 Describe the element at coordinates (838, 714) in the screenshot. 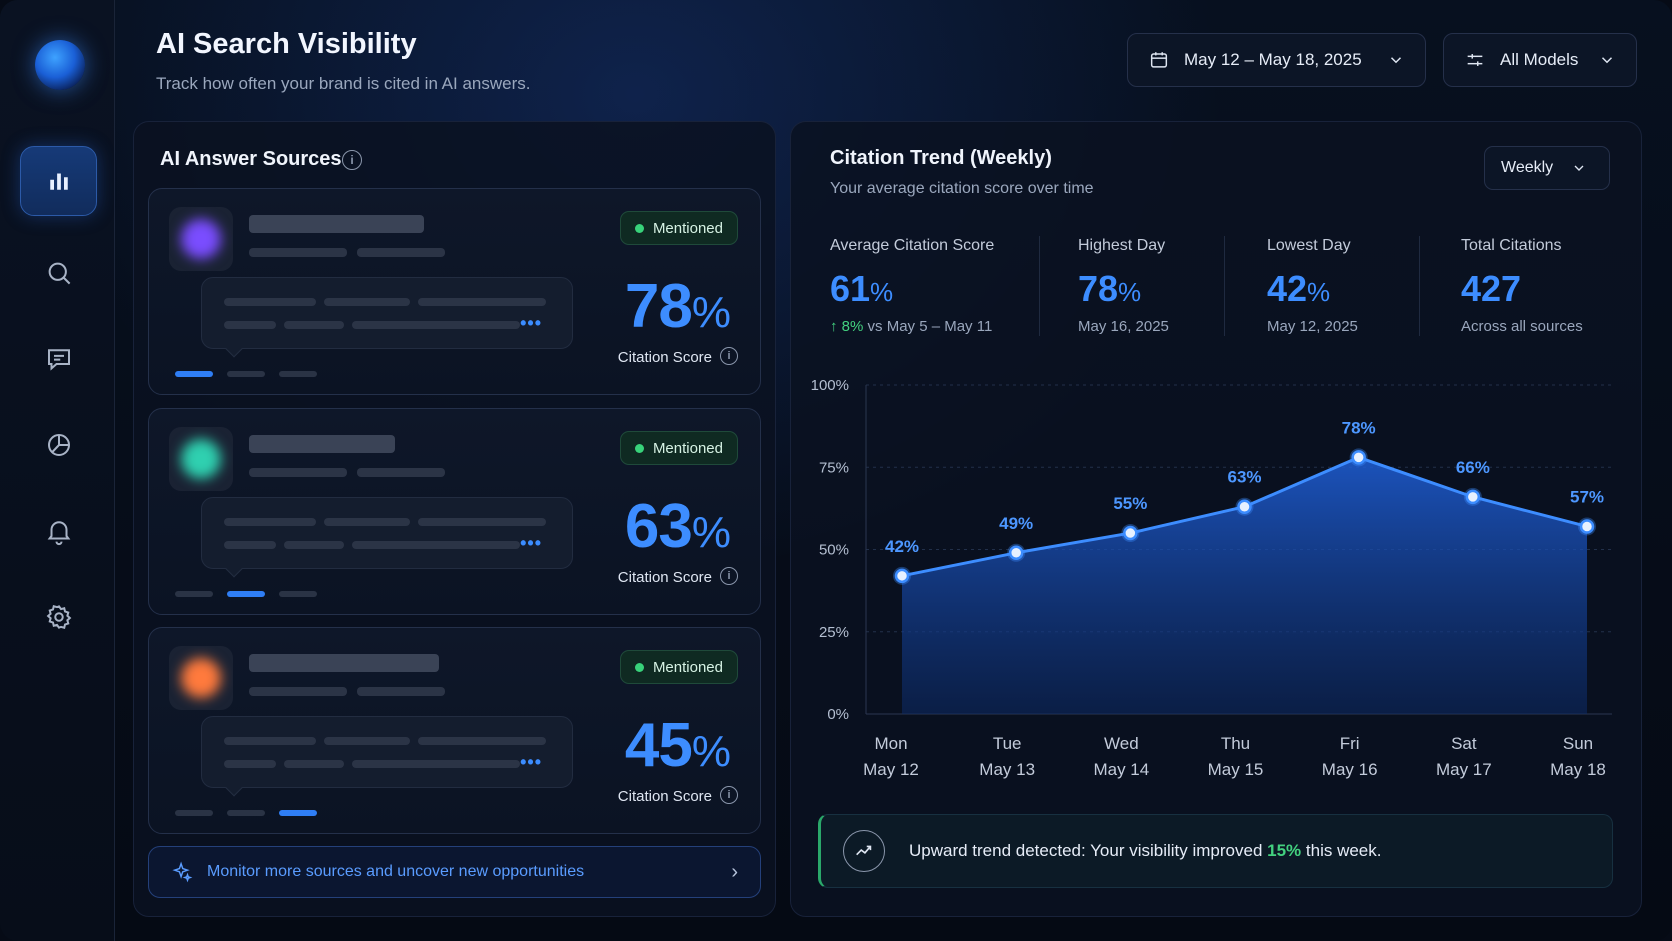

I see `y-tick-label: 0%` at that location.